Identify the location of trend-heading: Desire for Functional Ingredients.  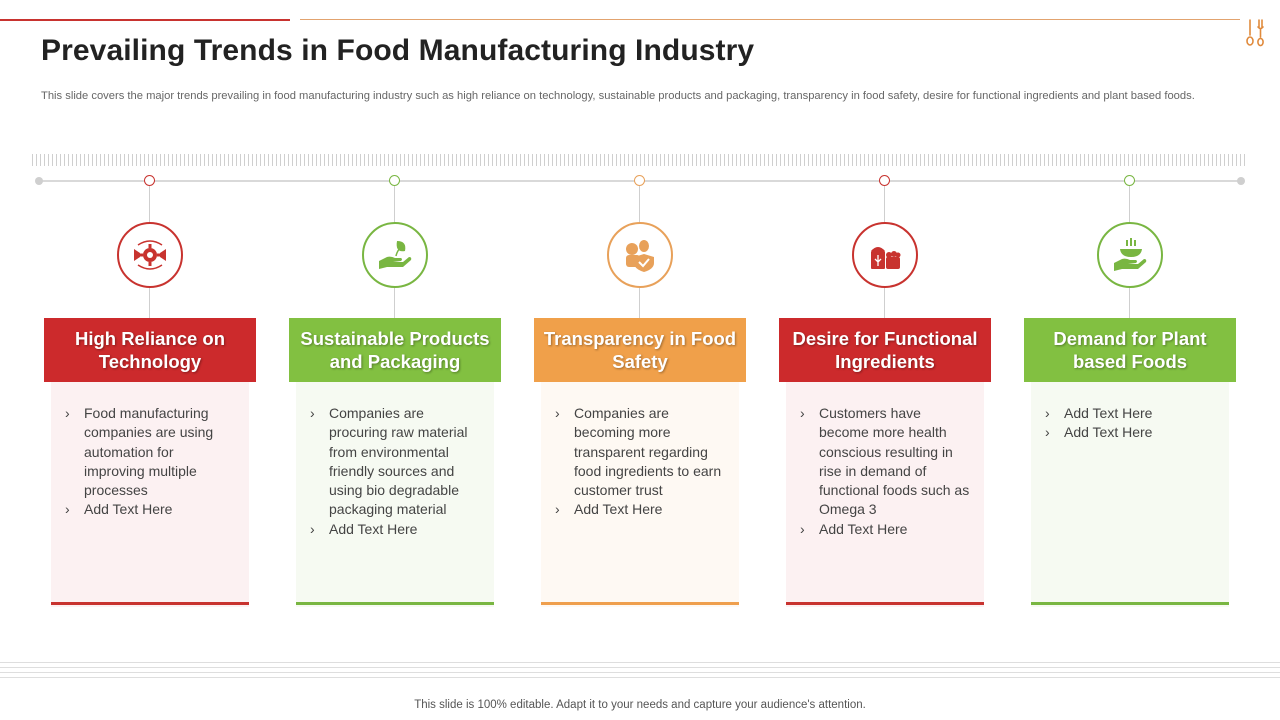
(885, 350).